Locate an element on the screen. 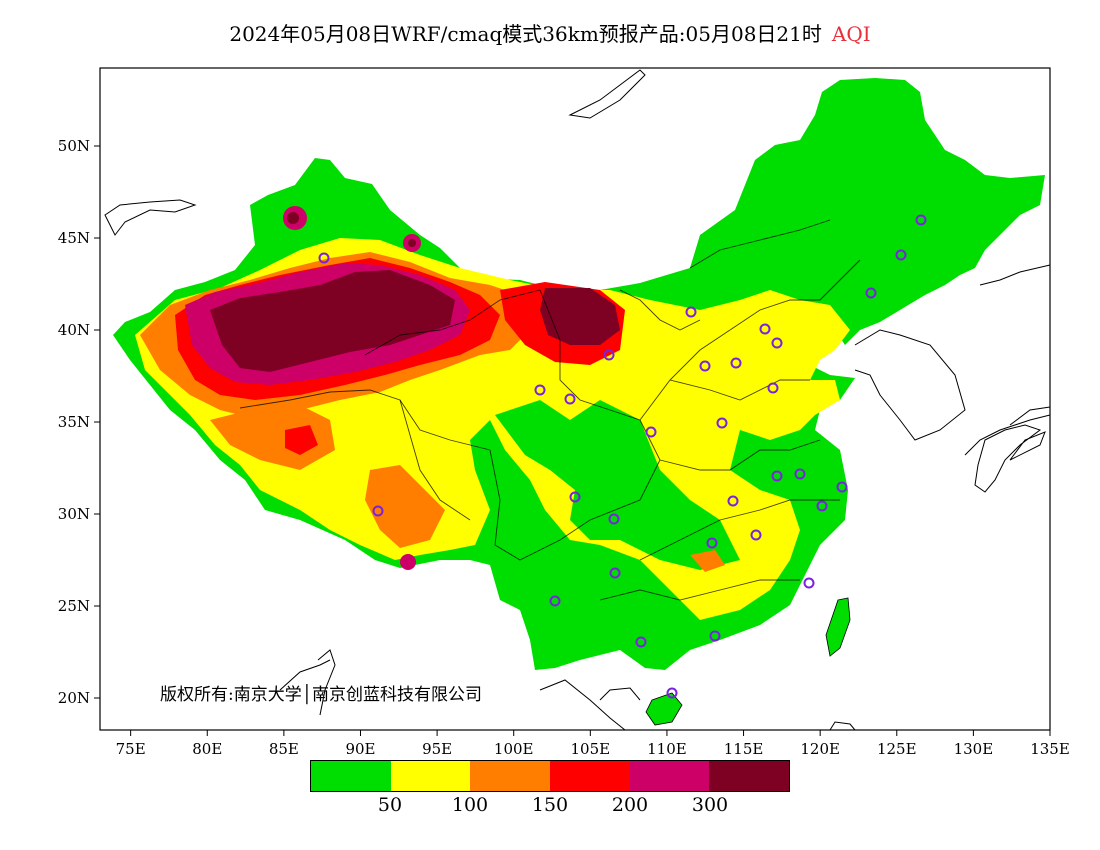 This screenshot has height=850, width=1100. aqi-region-orange-south-tibet is located at coordinates (405, 506).